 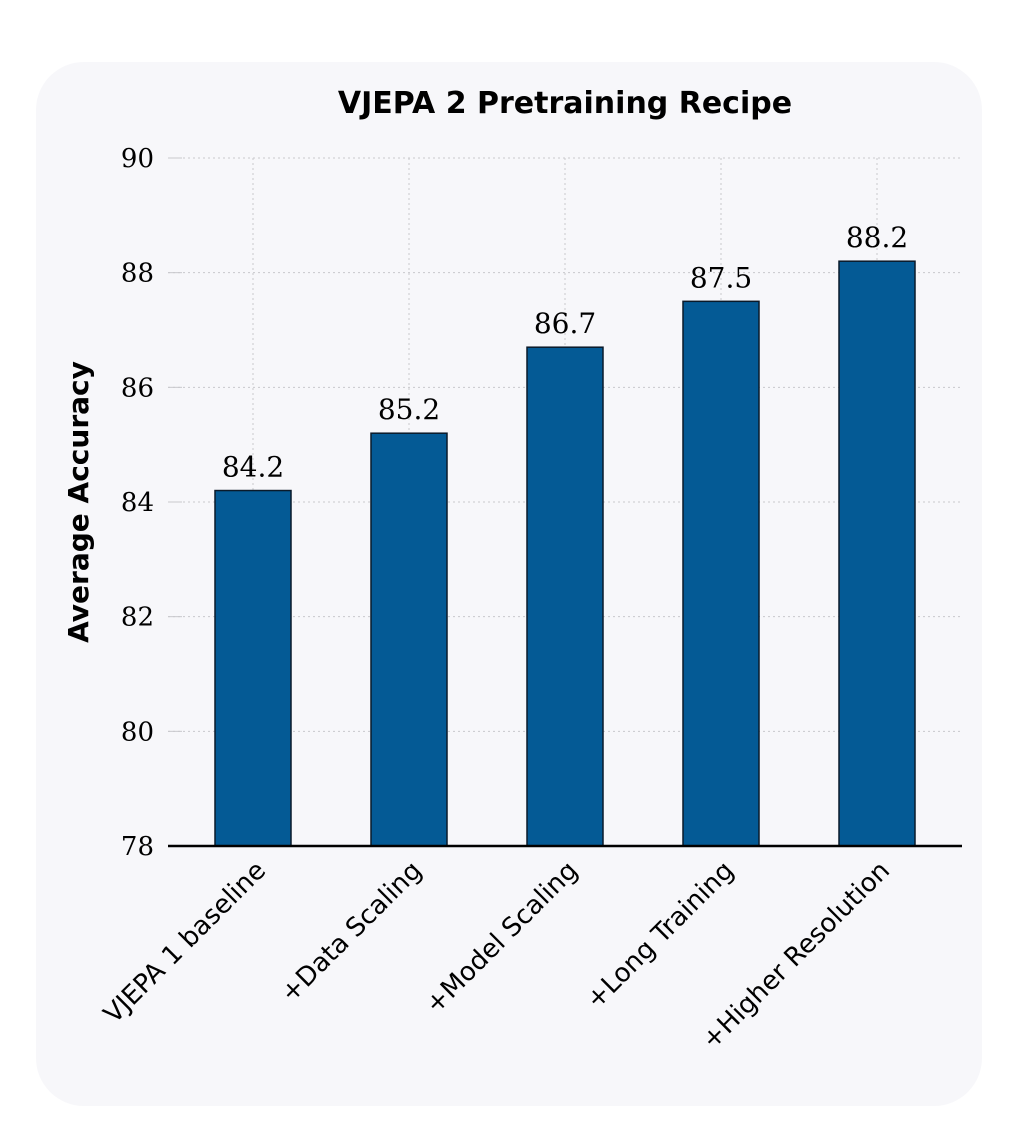 I want to click on x-tick-label: VJEPA 1 baseline, so click(x=185, y=943).